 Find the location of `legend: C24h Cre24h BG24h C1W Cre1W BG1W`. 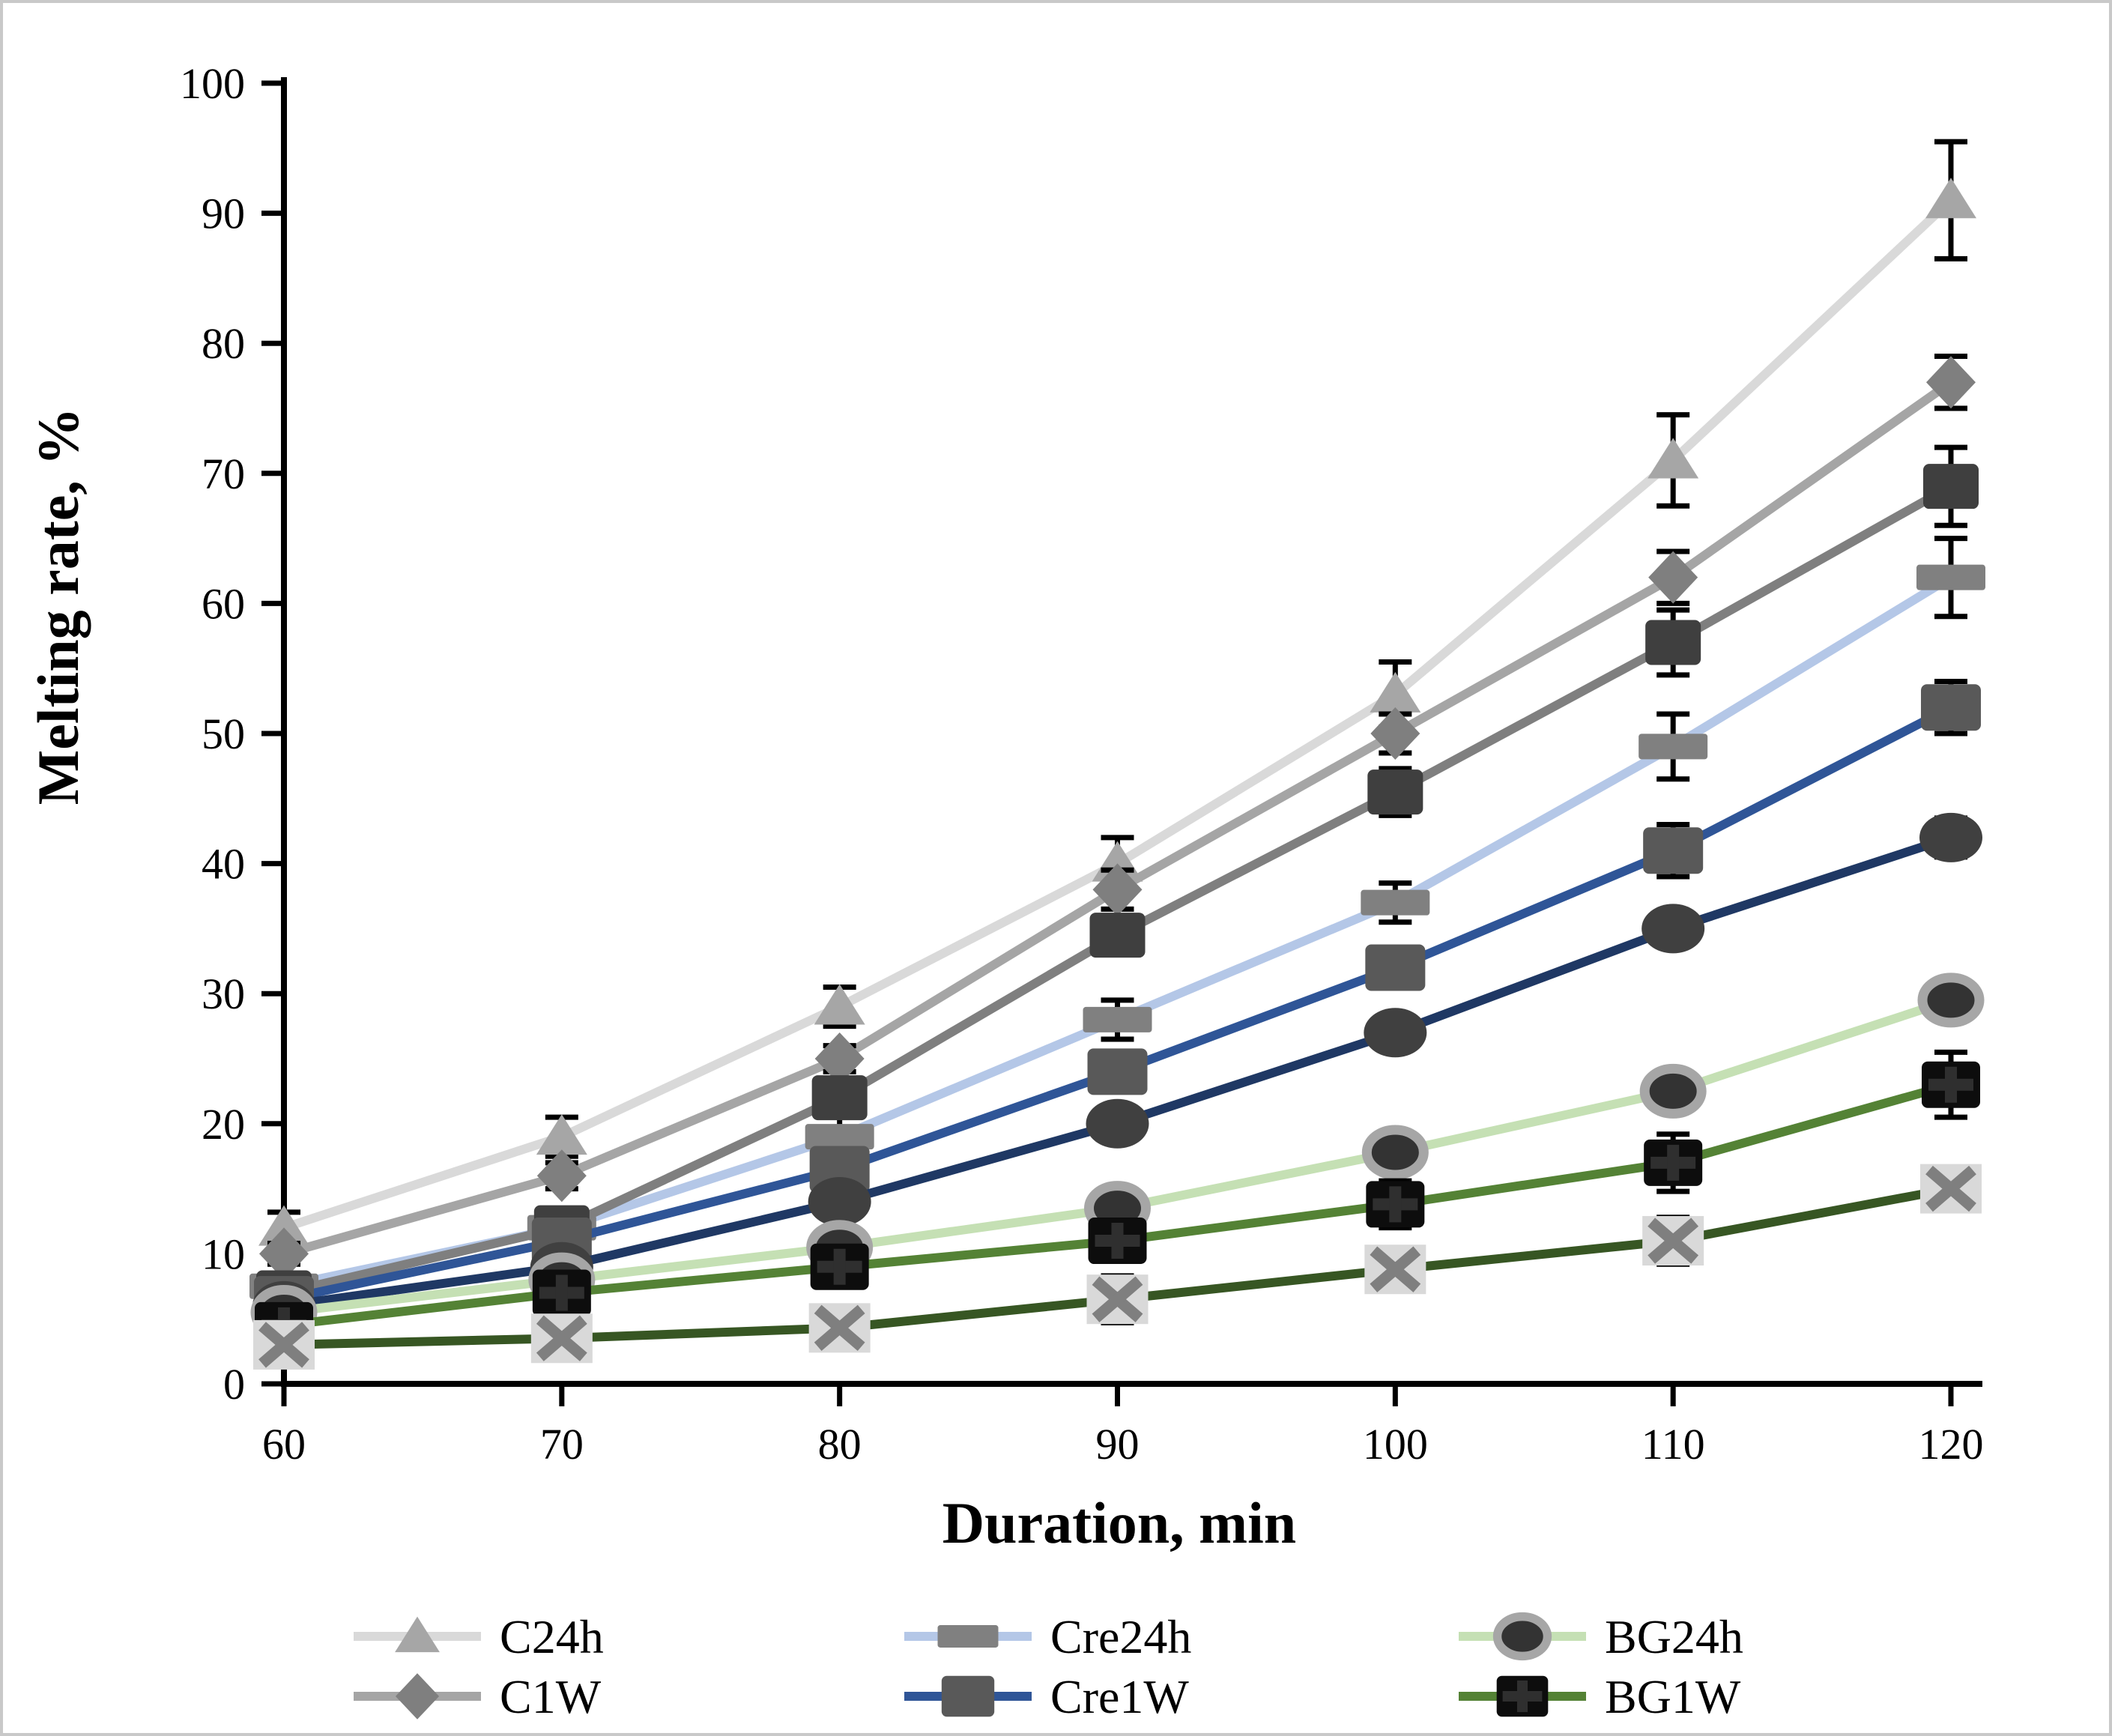

legend: C24h Cre24h BG24h C1W Cre1W BG1W is located at coordinates (1048, 1666).